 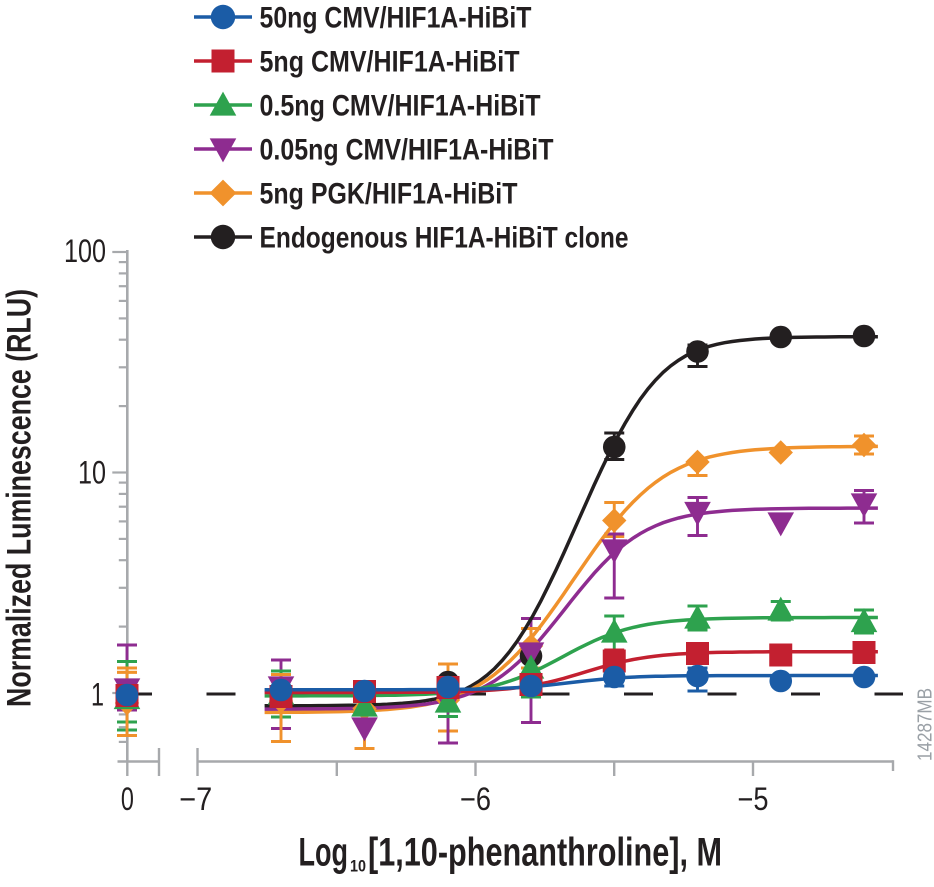 I want to click on svg-text: [1,10-phenanthroline], M, so click(x=545, y=853).